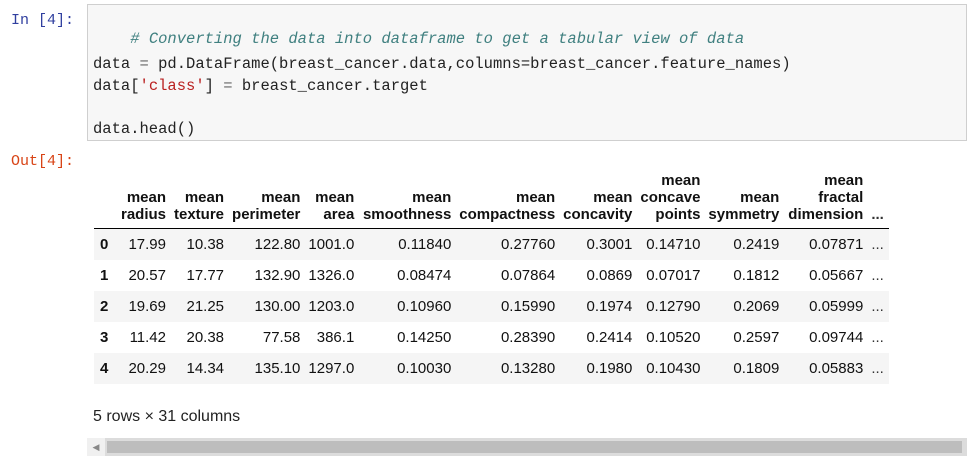  I want to click on table-cell: 0.15990, so click(507, 306).